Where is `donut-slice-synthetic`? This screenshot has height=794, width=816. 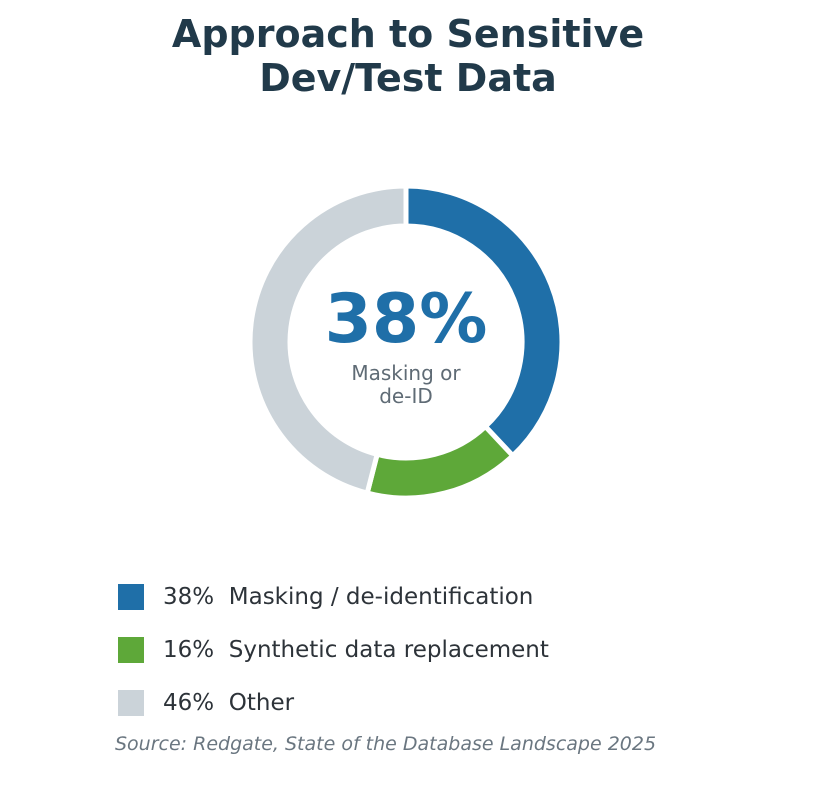
donut-slice-synthetic is located at coordinates (440, 462).